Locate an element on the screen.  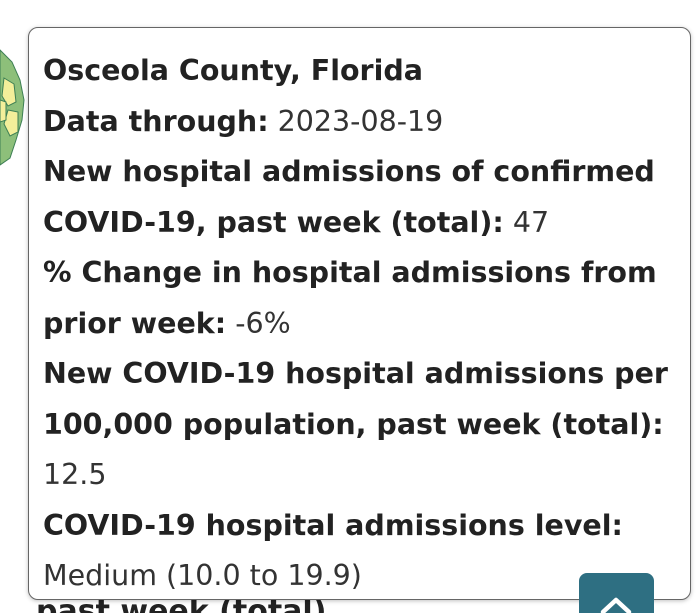
data-through-label: Data through: is located at coordinates (156, 121).